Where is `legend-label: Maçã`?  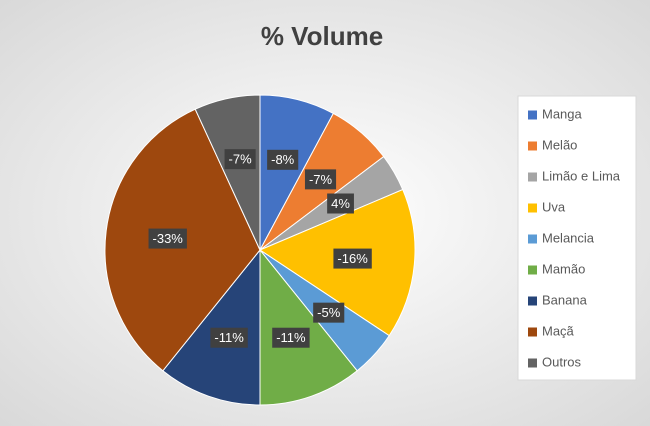
legend-label: Maçã is located at coordinates (558, 330).